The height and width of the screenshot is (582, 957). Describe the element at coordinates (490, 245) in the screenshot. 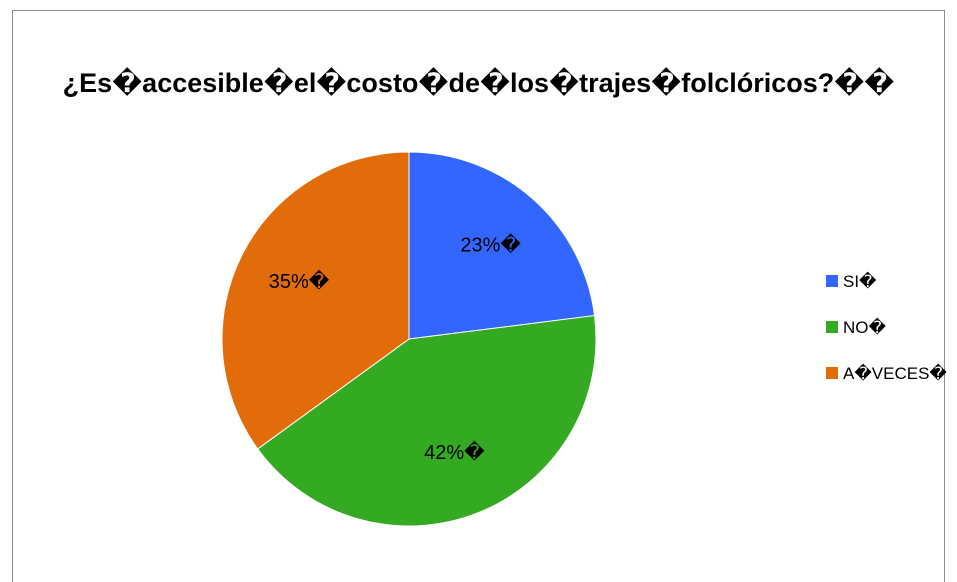

I see `slice-label-0: 23%�` at that location.